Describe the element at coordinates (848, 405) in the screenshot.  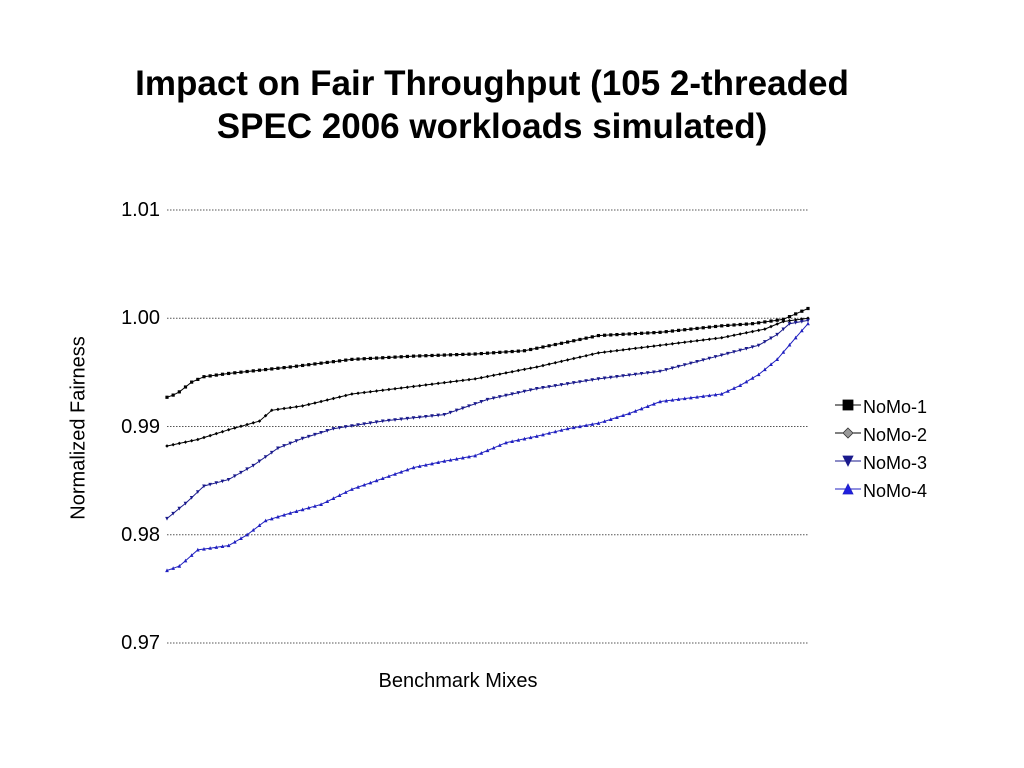
I see `square-marker-icon` at that location.